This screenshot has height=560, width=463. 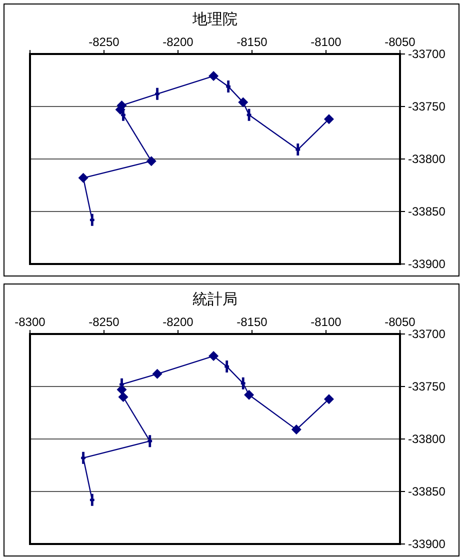 What do you see at coordinates (215, 19) in the screenshot?
I see `chart-title: 地理院` at bounding box center [215, 19].